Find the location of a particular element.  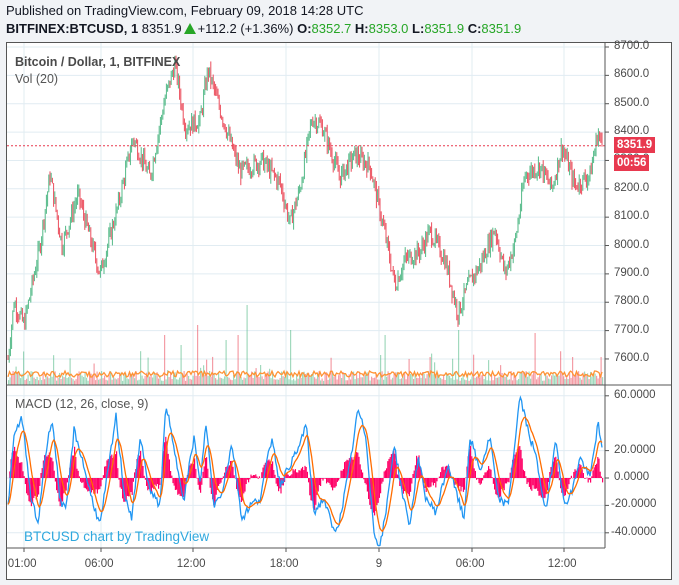

price-axis-label: 7600.0 is located at coordinates (632, 357).